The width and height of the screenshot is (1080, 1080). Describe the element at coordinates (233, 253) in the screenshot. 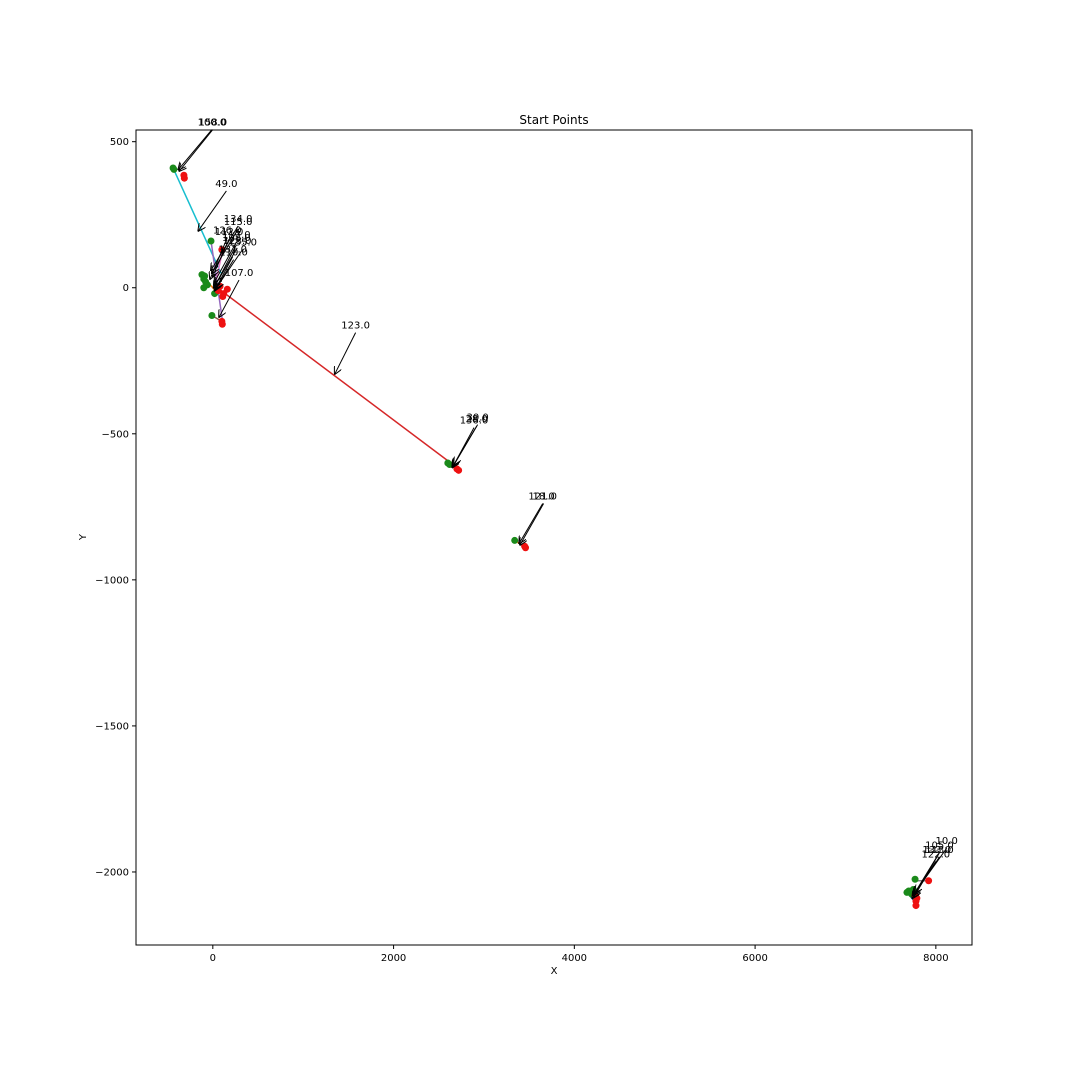

I see `annotation-label: 110.0` at that location.